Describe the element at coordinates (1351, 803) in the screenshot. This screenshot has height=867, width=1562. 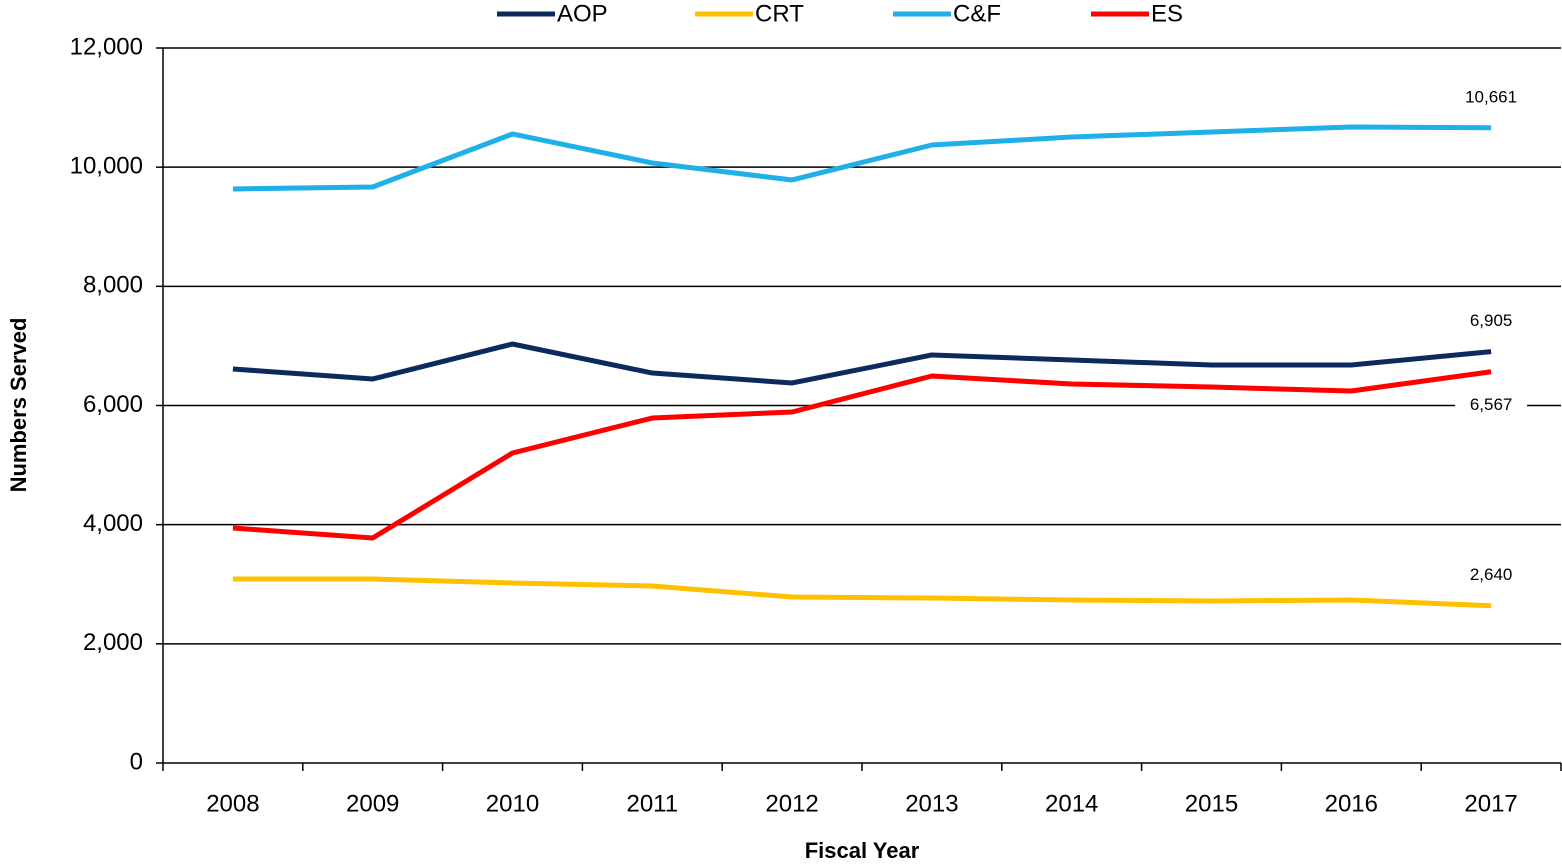
I see `x-tick-label: 2016` at that location.